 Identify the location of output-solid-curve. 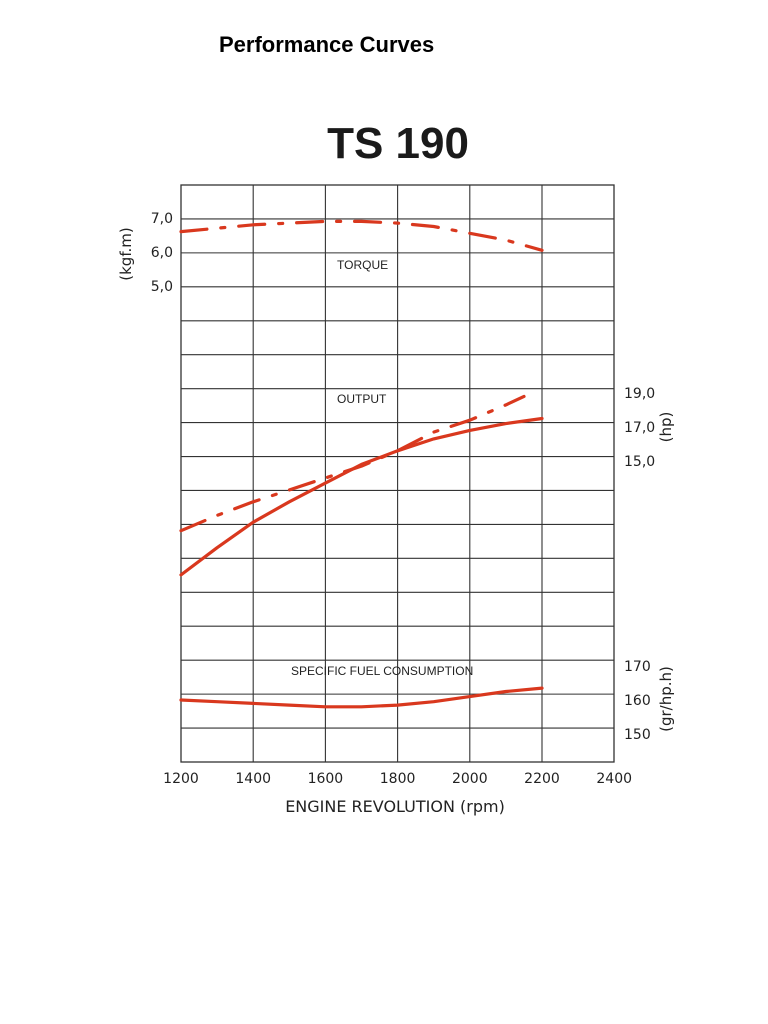
(361, 496).